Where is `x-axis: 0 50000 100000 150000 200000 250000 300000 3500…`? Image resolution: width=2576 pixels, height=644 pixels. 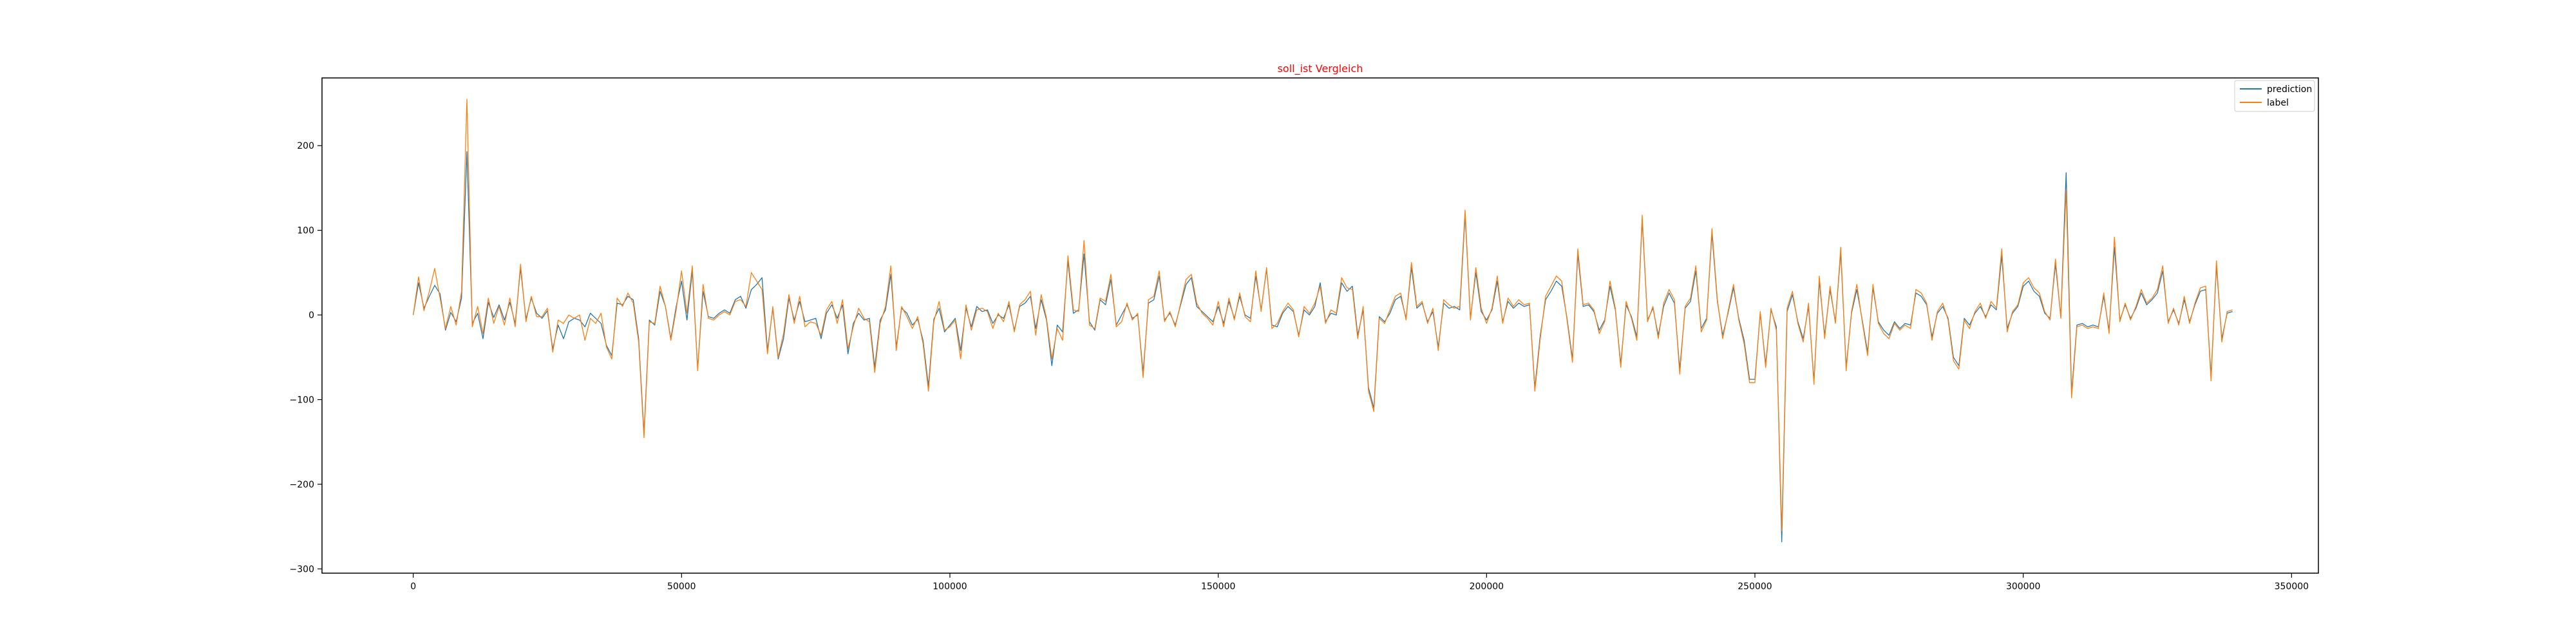
x-axis: 0 50000 100000 150000 200000 250000 300000 3500… is located at coordinates (1359, 582).